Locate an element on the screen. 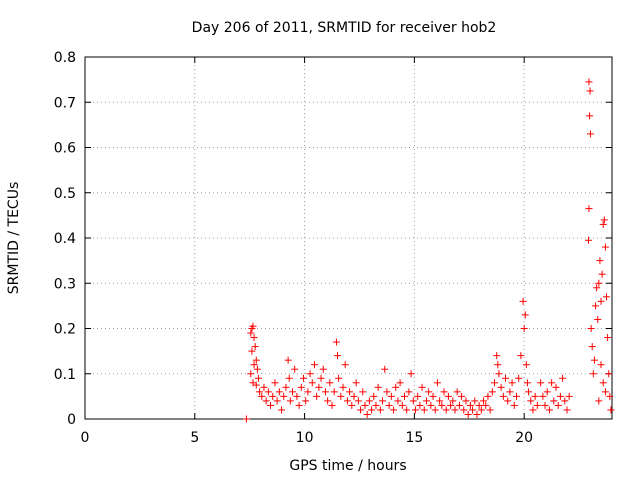 This screenshot has height=480, width=640. x-tick-label: 20 is located at coordinates (524, 438).